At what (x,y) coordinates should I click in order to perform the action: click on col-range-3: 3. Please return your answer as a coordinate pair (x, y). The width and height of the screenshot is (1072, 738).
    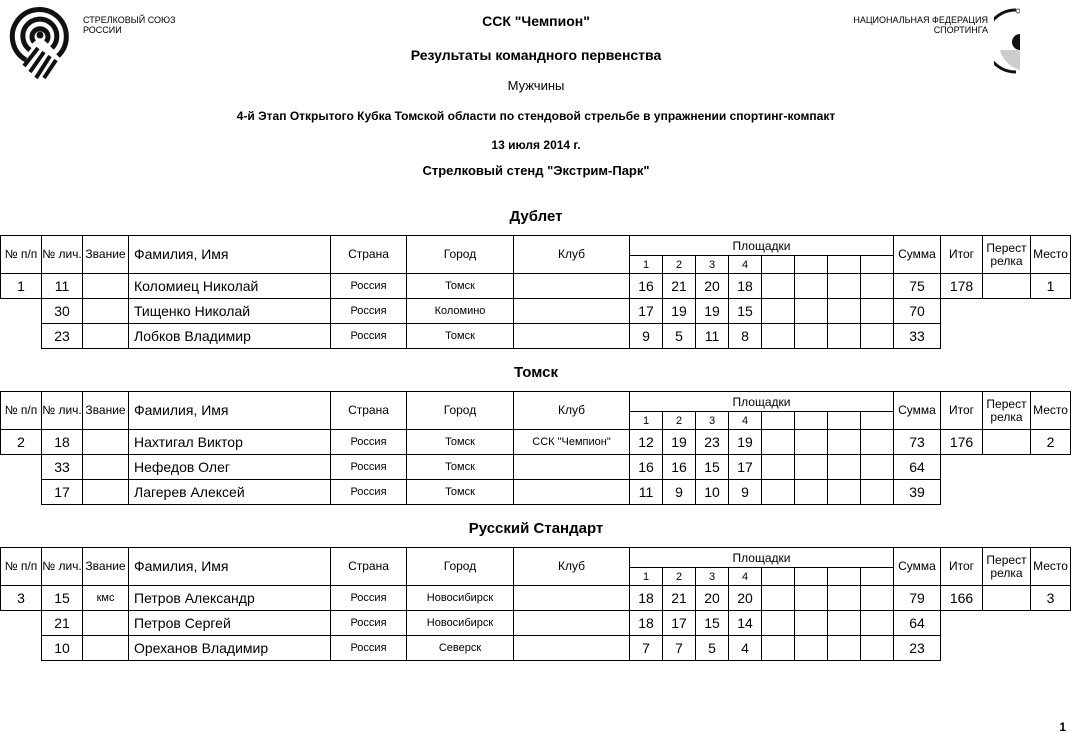
    Looking at the image, I should click on (712, 576).